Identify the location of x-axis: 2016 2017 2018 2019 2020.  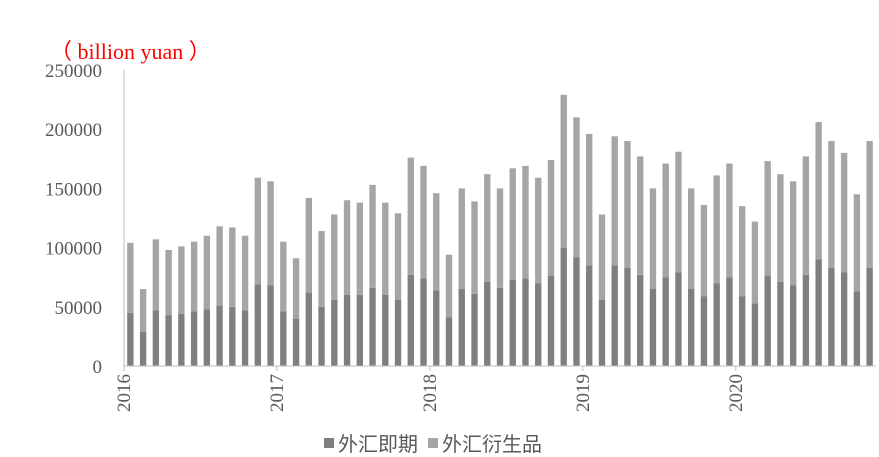
(495, 388).